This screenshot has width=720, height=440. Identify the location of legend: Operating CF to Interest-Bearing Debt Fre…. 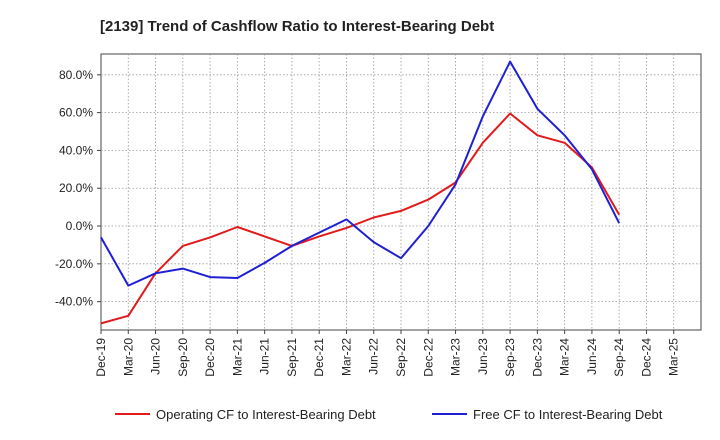
(389, 414).